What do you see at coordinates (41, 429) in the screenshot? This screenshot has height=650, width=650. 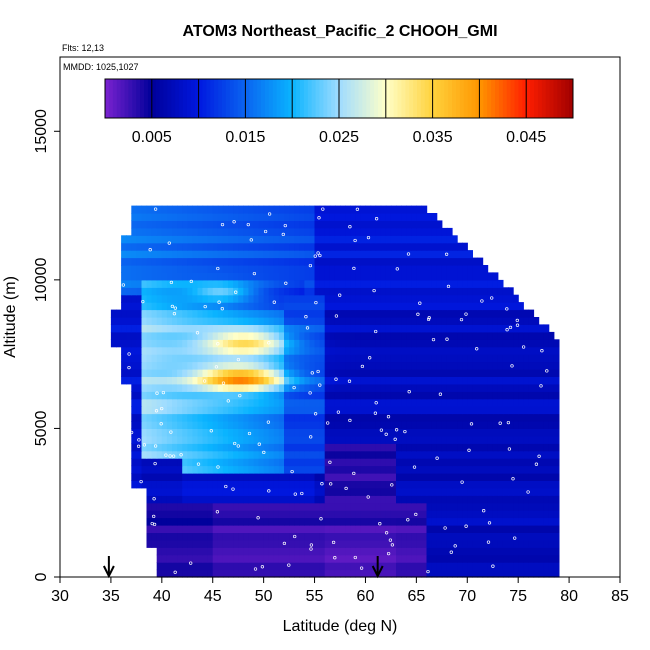 I see `y-tick-label: 5000` at bounding box center [41, 429].